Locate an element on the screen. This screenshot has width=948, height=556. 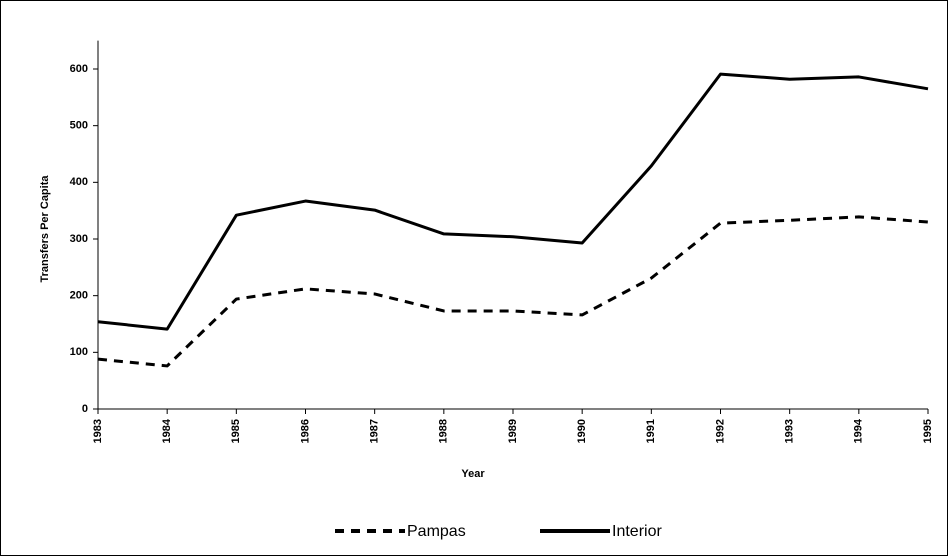
y-tick-label: 400 is located at coordinates (79, 182).